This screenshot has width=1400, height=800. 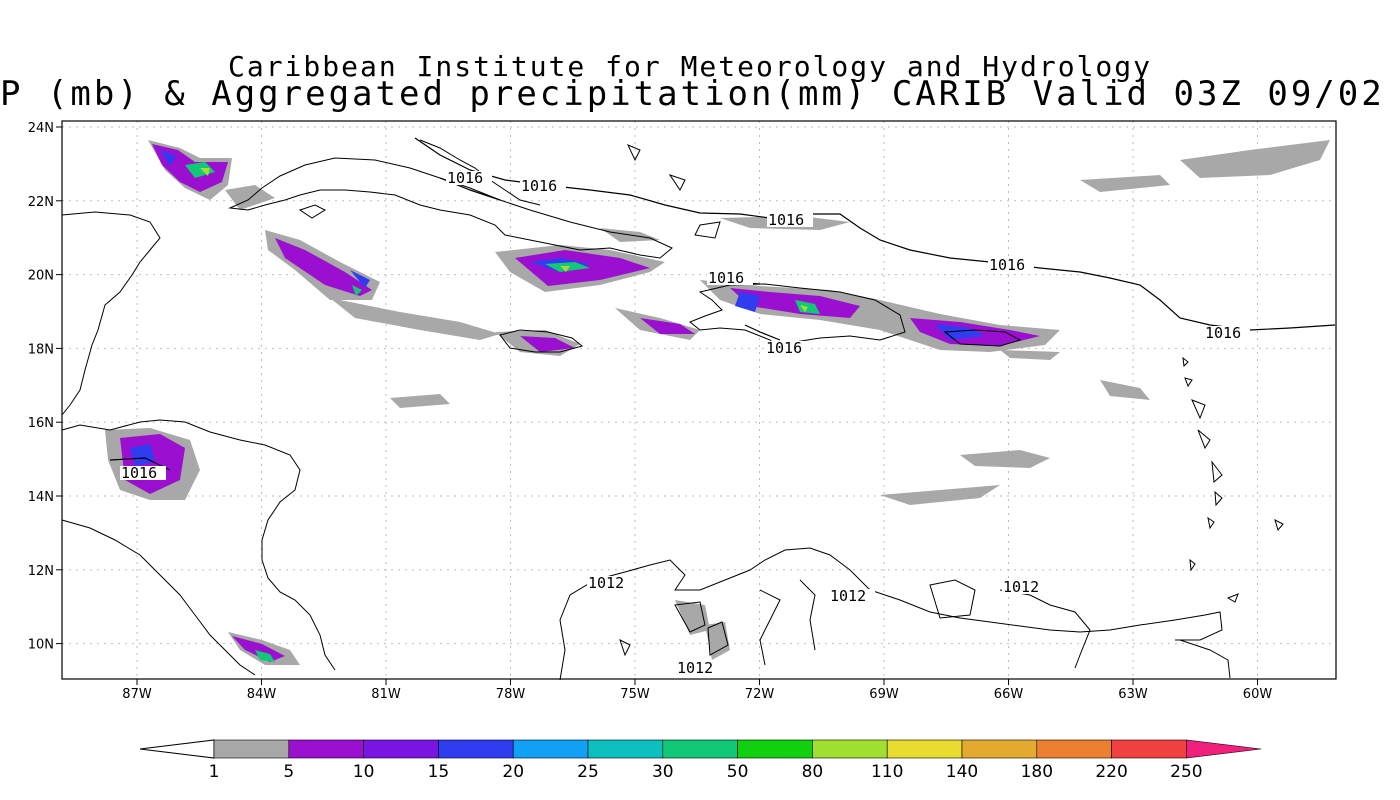 I want to click on latitude-axis: 24N 22N 20N 18N 16N 14N 12N 10N, so click(x=45, y=387).